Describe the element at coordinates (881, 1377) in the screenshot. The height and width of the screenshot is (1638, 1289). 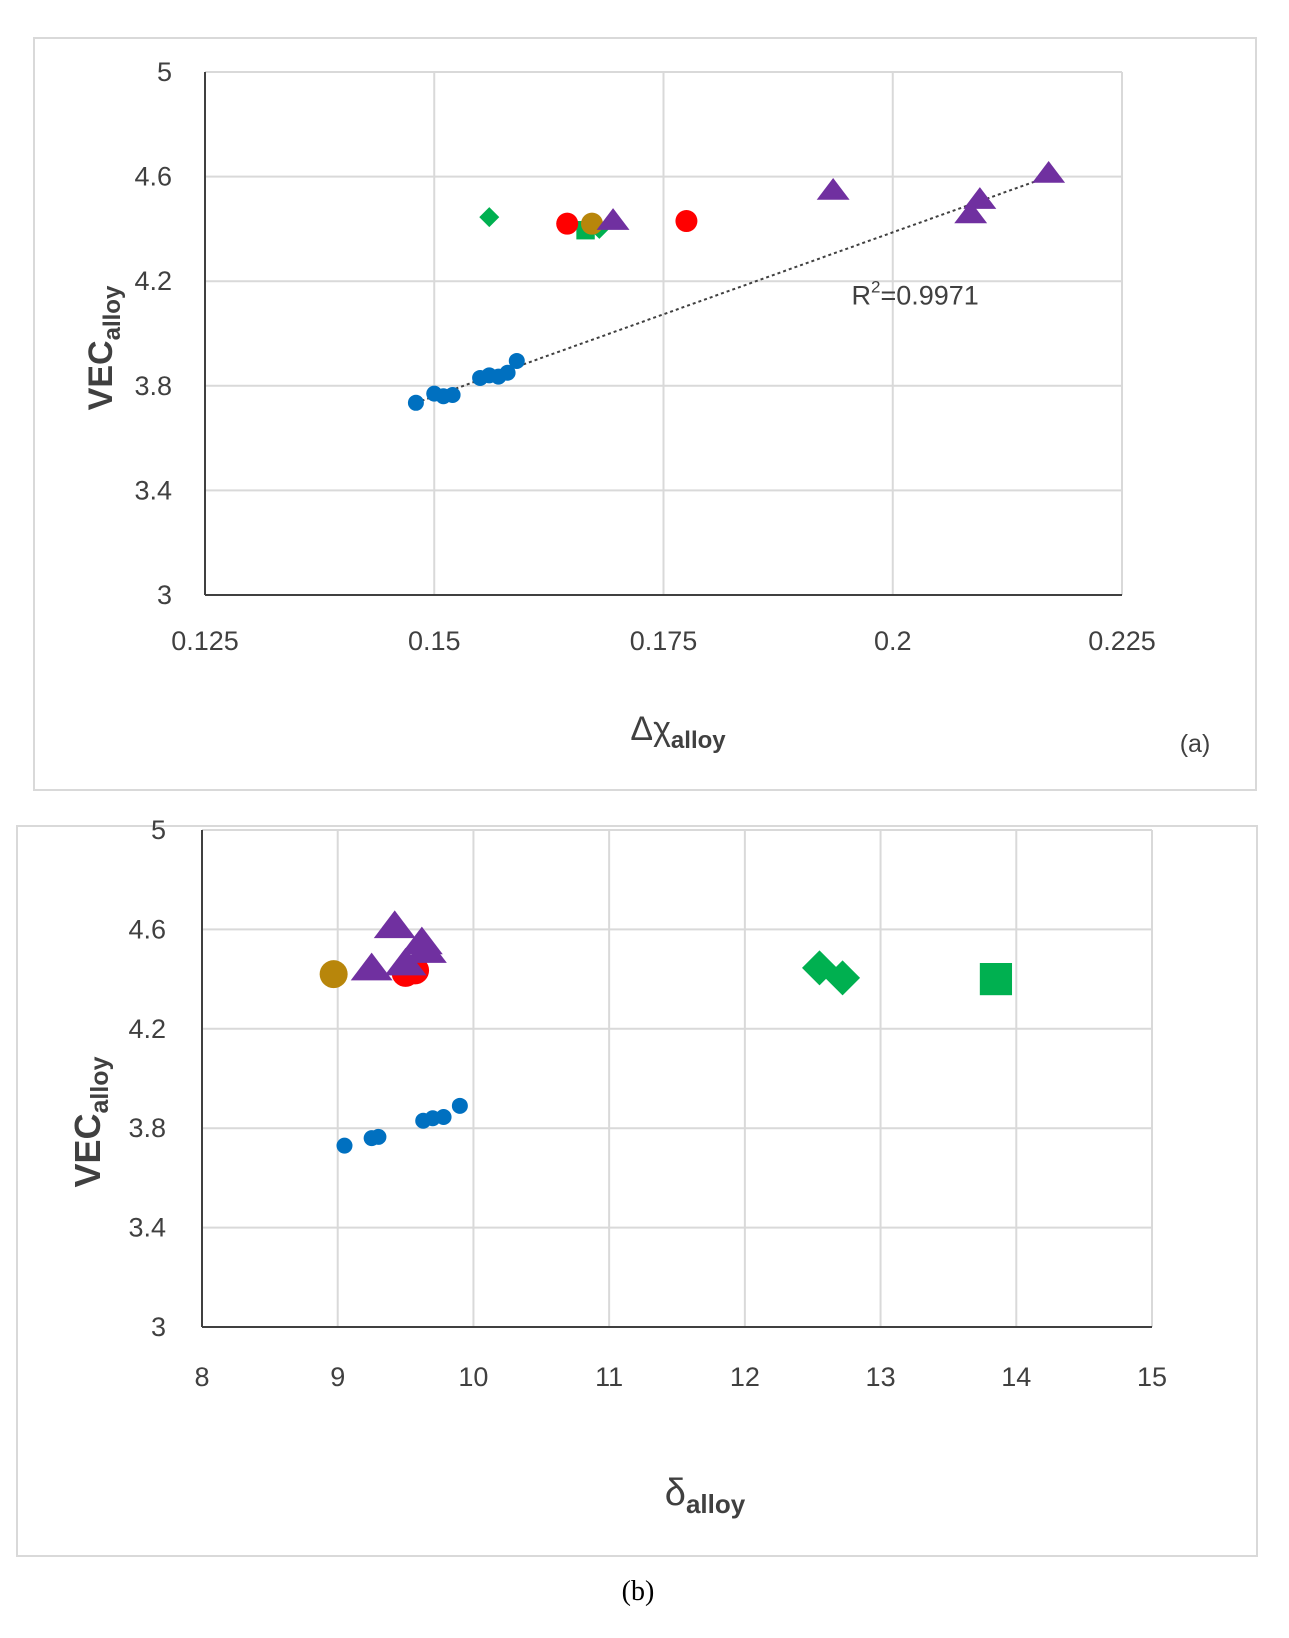
I see `x-tick-label: 13` at that location.